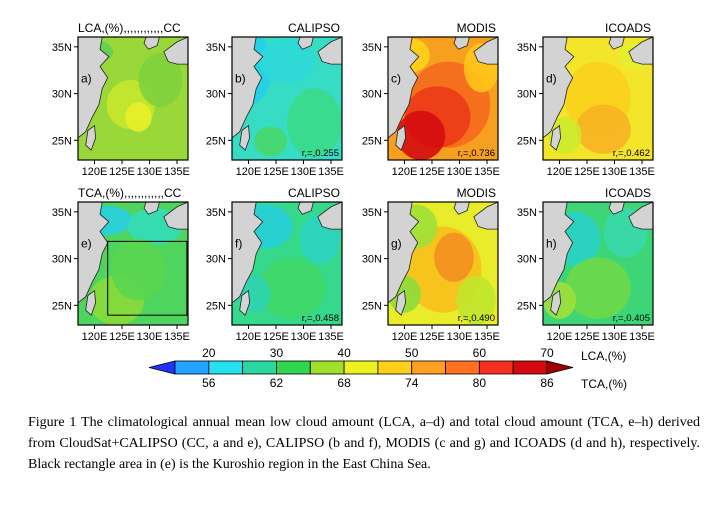 This screenshot has height=517, width=721. Describe the element at coordinates (476, 318) in the screenshot. I see `correlation-label: r,=,0.490` at that location.